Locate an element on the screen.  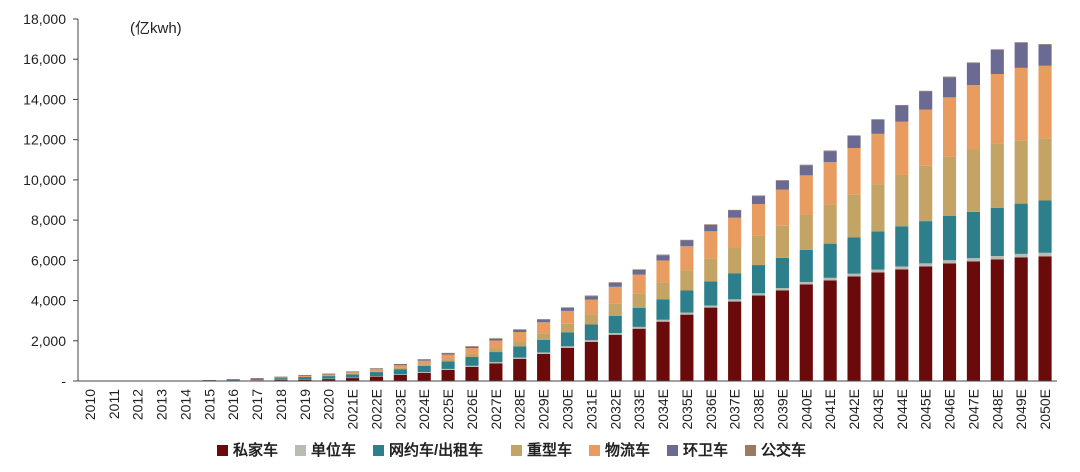
x-tick-label: 2036E is located at coordinates (711, 409).